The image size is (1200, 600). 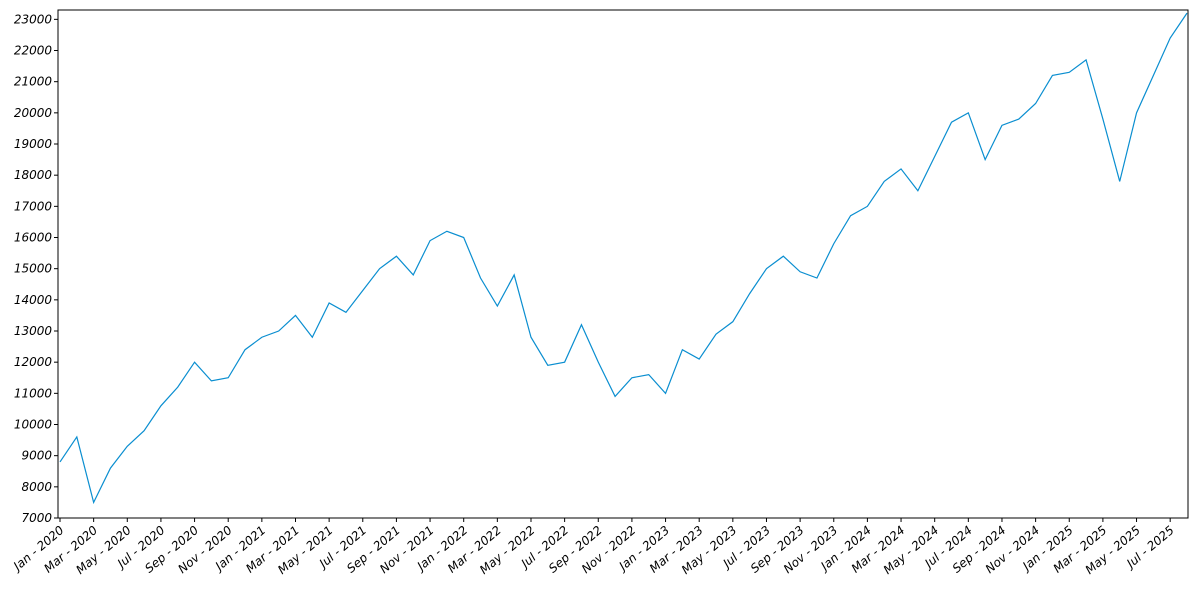 What do you see at coordinates (33, 175) in the screenshot?
I see `y-tick-label: 18000` at bounding box center [33, 175].